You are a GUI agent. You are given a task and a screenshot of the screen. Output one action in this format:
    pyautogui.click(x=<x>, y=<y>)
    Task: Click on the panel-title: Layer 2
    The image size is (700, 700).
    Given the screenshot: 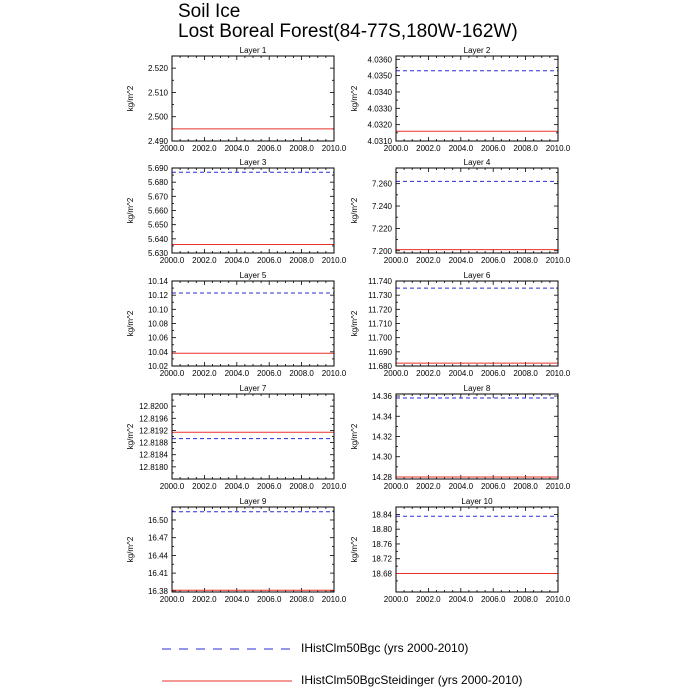 What is the action you would take?
    pyautogui.click(x=477, y=50)
    